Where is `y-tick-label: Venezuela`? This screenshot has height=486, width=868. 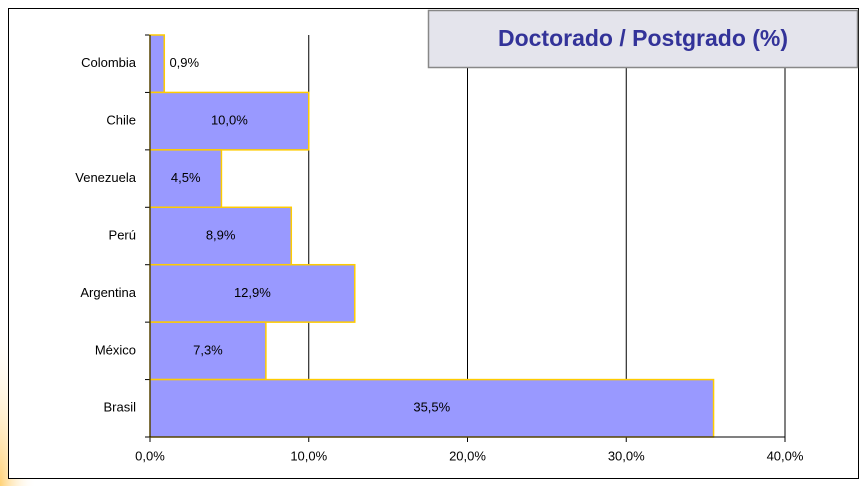
y-tick-label: Venezuela is located at coordinates (105, 177).